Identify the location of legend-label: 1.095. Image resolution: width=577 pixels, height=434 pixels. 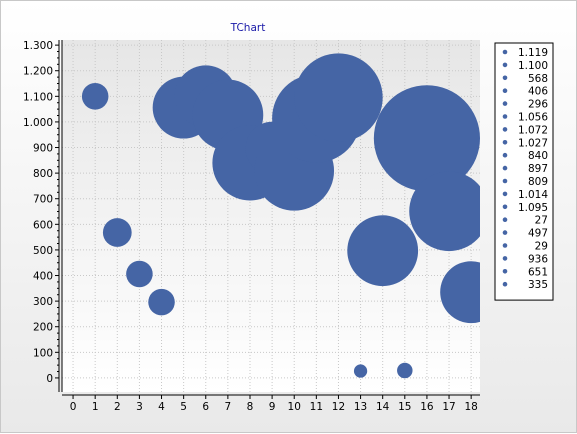
(533, 208).